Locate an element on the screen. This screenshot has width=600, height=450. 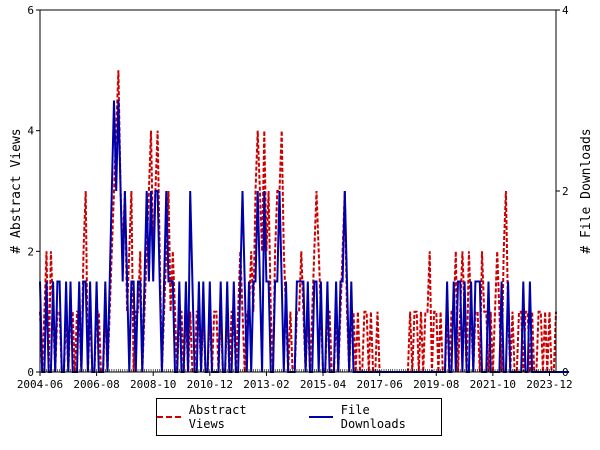
legend-label-abstract-views: Abstract Views is located at coordinates (217, 417).